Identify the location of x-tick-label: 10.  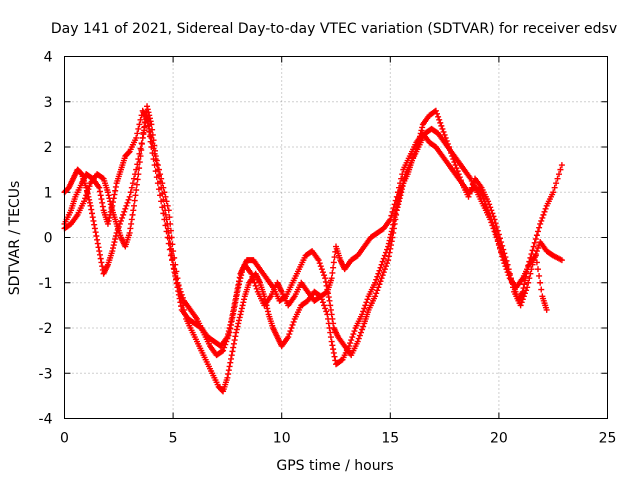
(282, 439).